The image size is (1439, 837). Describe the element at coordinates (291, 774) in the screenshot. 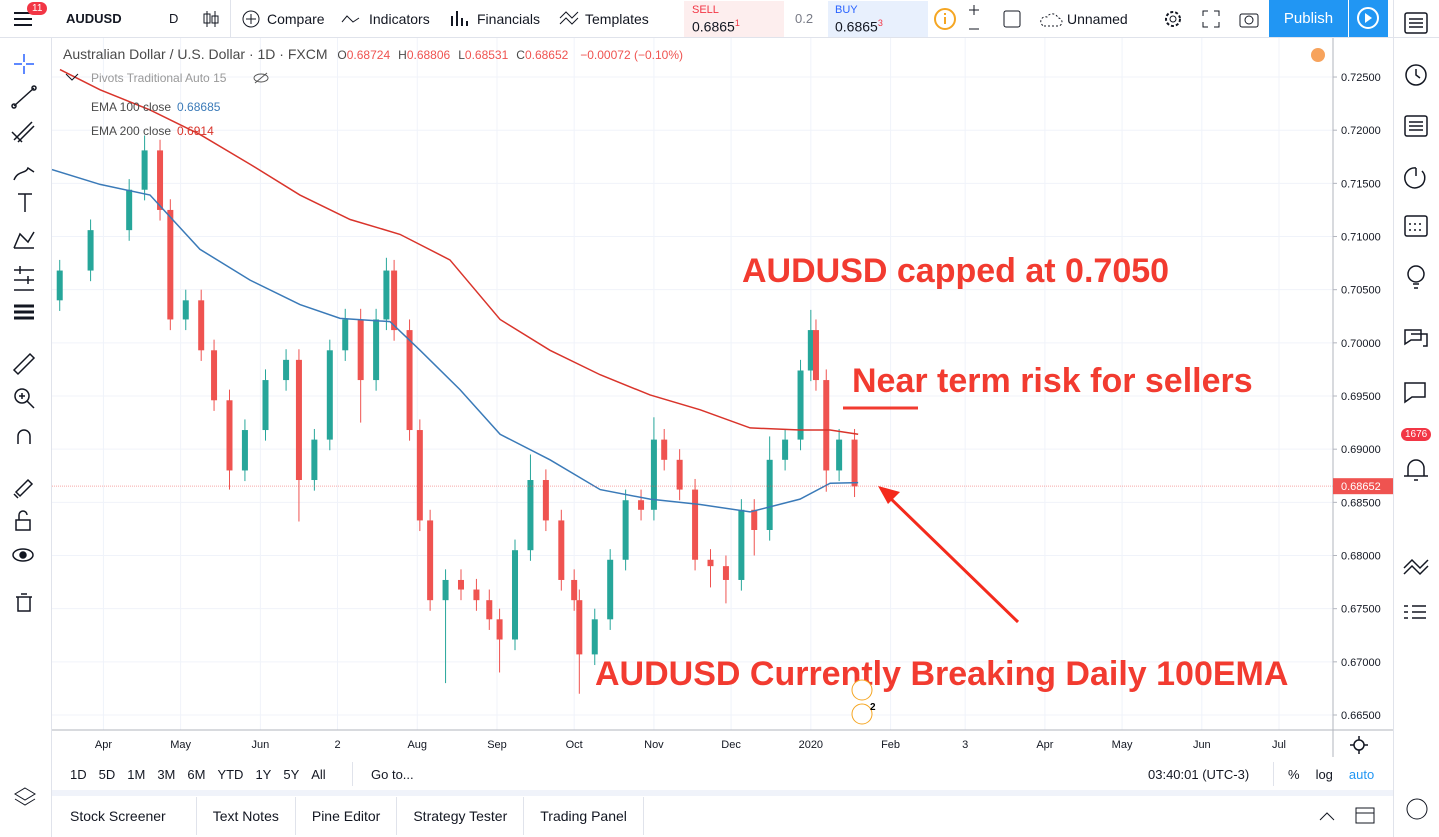

I see `range-button: 5Y` at that location.